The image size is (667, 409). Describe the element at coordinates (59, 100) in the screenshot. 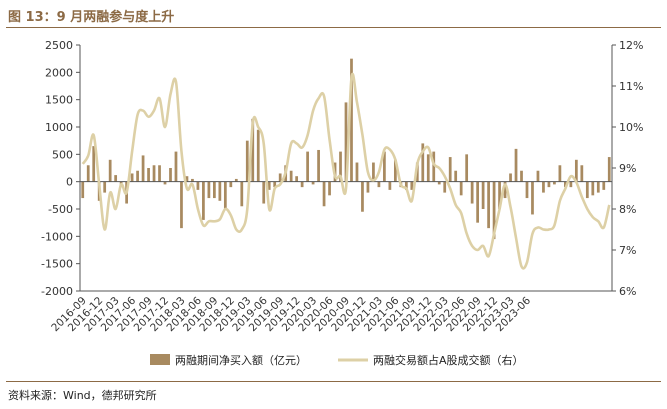

I see `left-tick-label: 1500` at that location.